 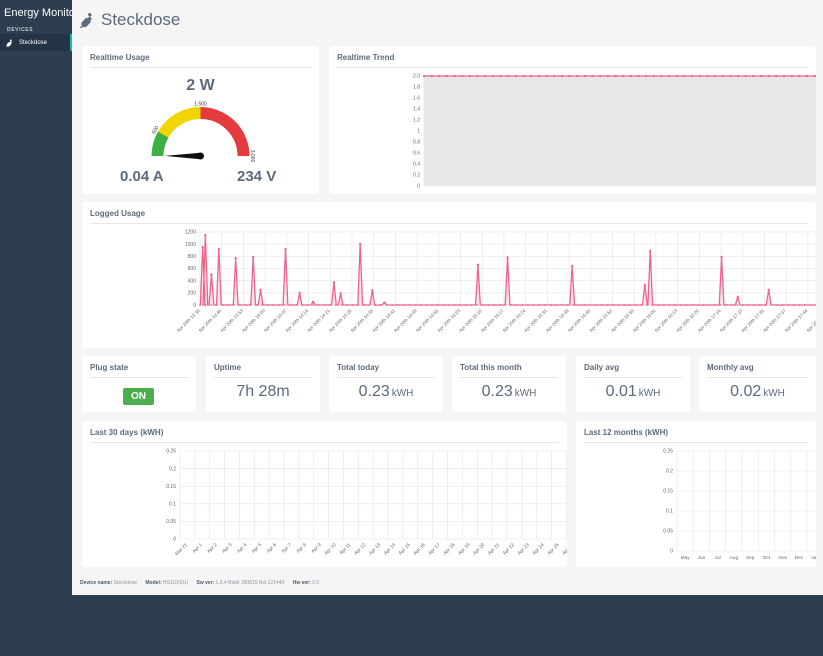 What do you see at coordinates (200, 85) in the screenshot?
I see `power-value: 2 W` at bounding box center [200, 85].